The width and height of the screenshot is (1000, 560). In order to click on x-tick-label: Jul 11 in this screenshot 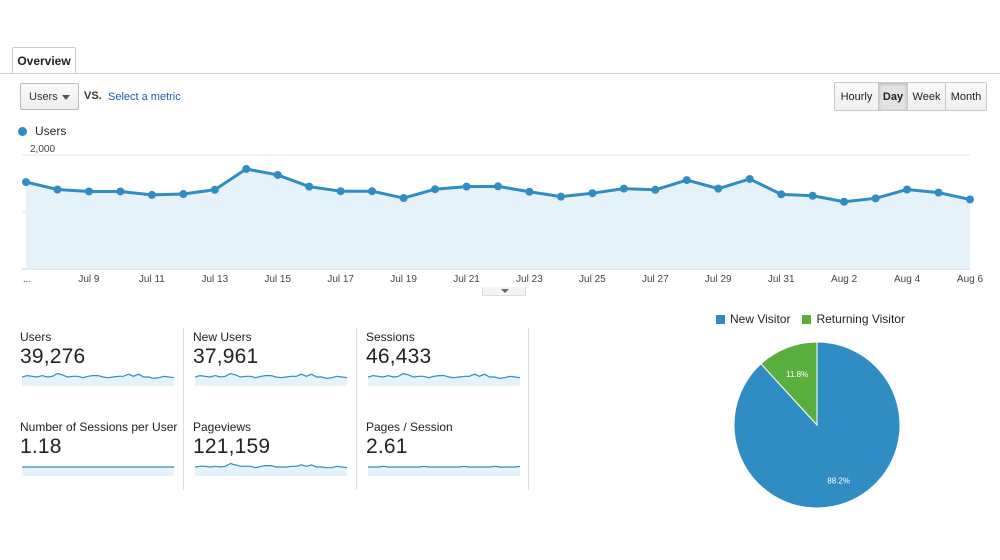, I will do `click(151, 279)`.